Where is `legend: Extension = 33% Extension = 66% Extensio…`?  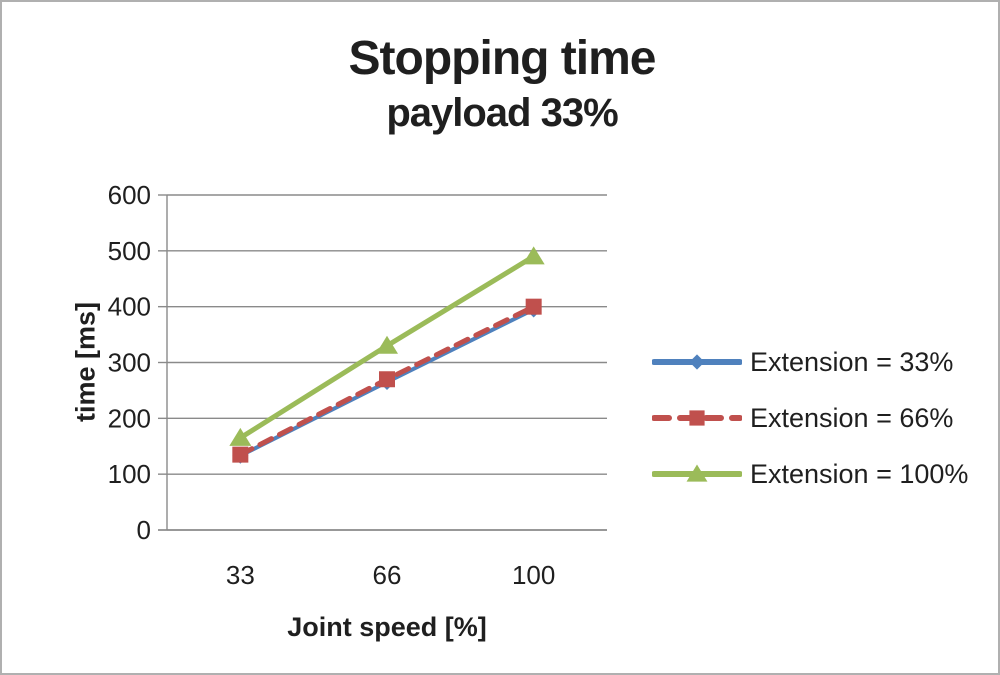 legend: Extension = 33% Extension = 66% Extensio… is located at coordinates (810, 417).